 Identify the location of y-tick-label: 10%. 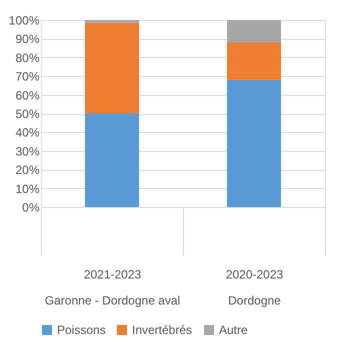
(27, 189).